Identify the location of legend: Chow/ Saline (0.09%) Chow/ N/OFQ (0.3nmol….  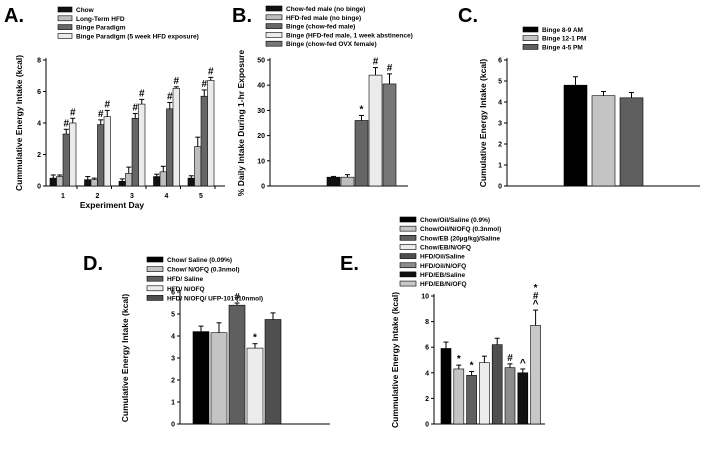
(204, 279).